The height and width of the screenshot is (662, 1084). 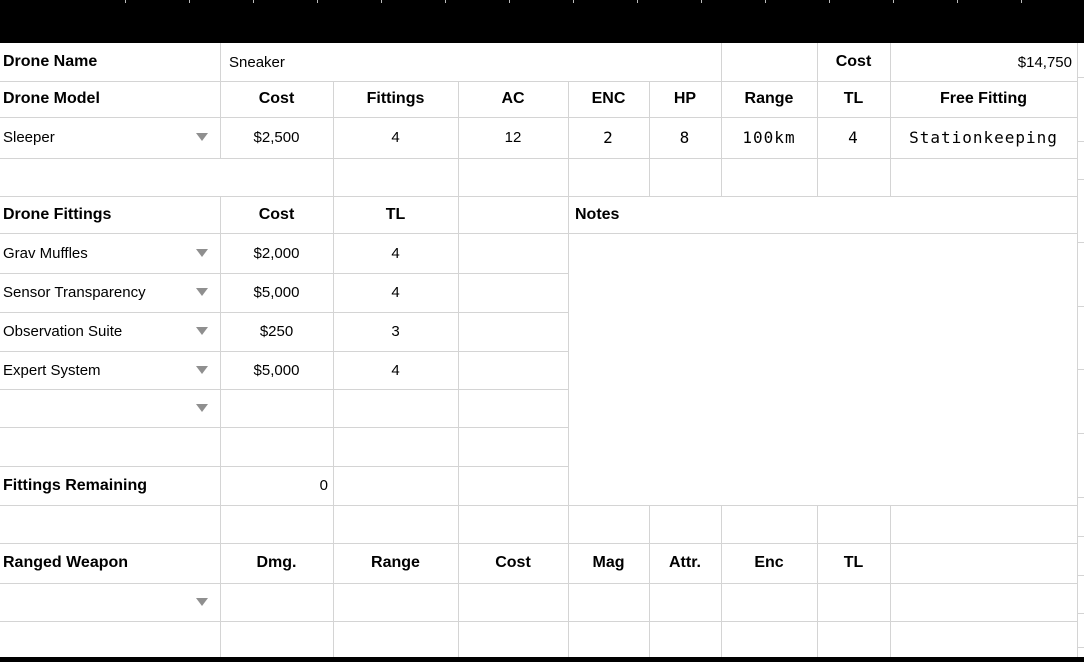 What do you see at coordinates (983, 137) in the screenshot?
I see `model-free-fitting-value: Stationkeeping` at bounding box center [983, 137].